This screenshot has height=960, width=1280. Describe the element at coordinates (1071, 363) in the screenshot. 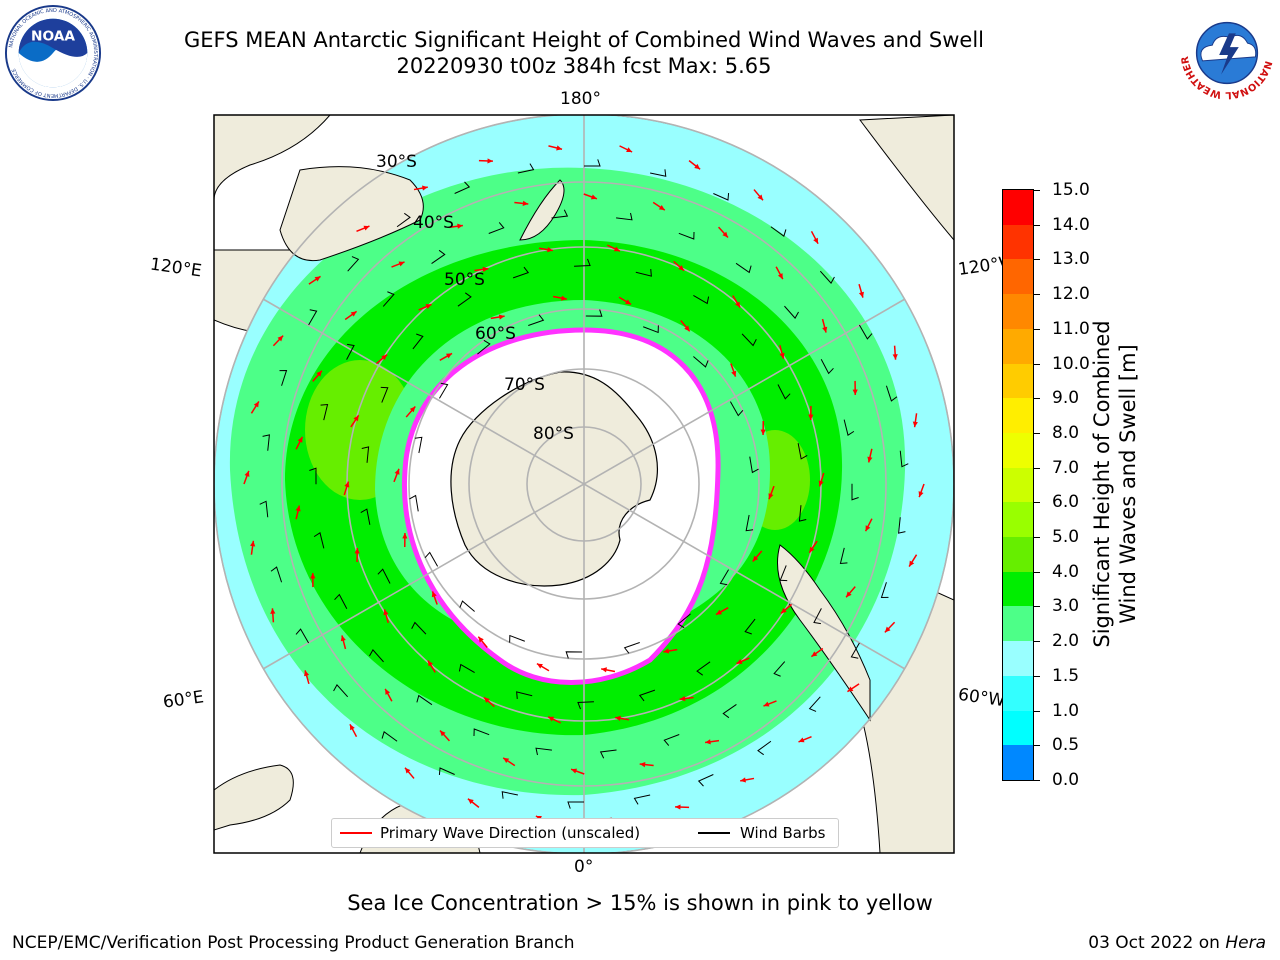

I see `colorbar-tick-label: 10.0` at that location.